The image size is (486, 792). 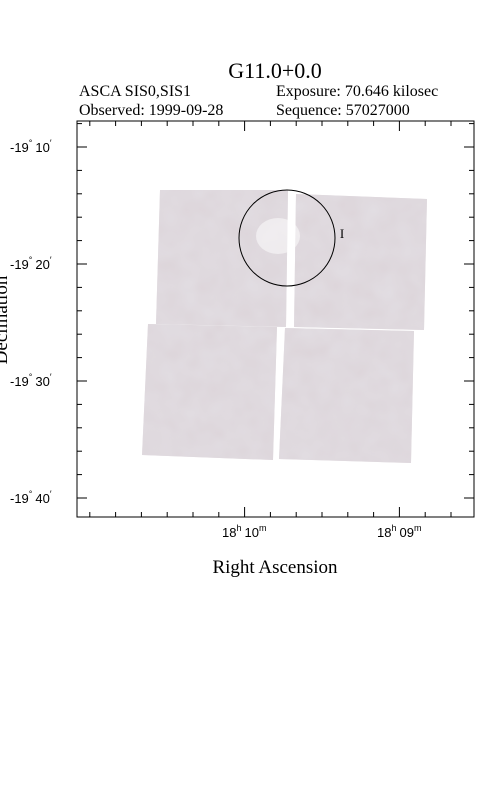 I want to click on x-axis-label: Right Ascension, so click(x=275, y=567).